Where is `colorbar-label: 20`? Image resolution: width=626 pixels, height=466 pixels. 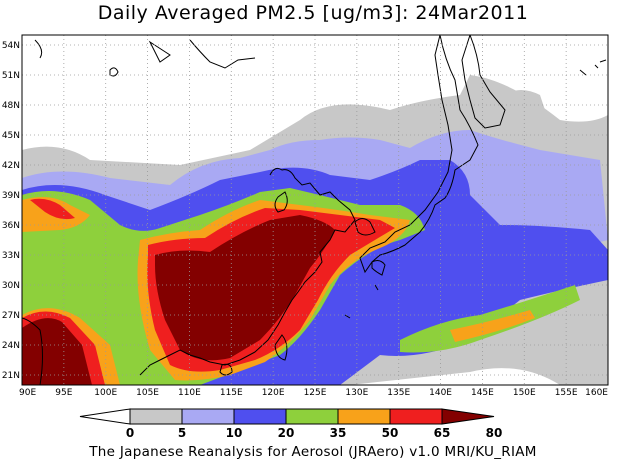
colorbar-label: 20 is located at coordinates (286, 433).